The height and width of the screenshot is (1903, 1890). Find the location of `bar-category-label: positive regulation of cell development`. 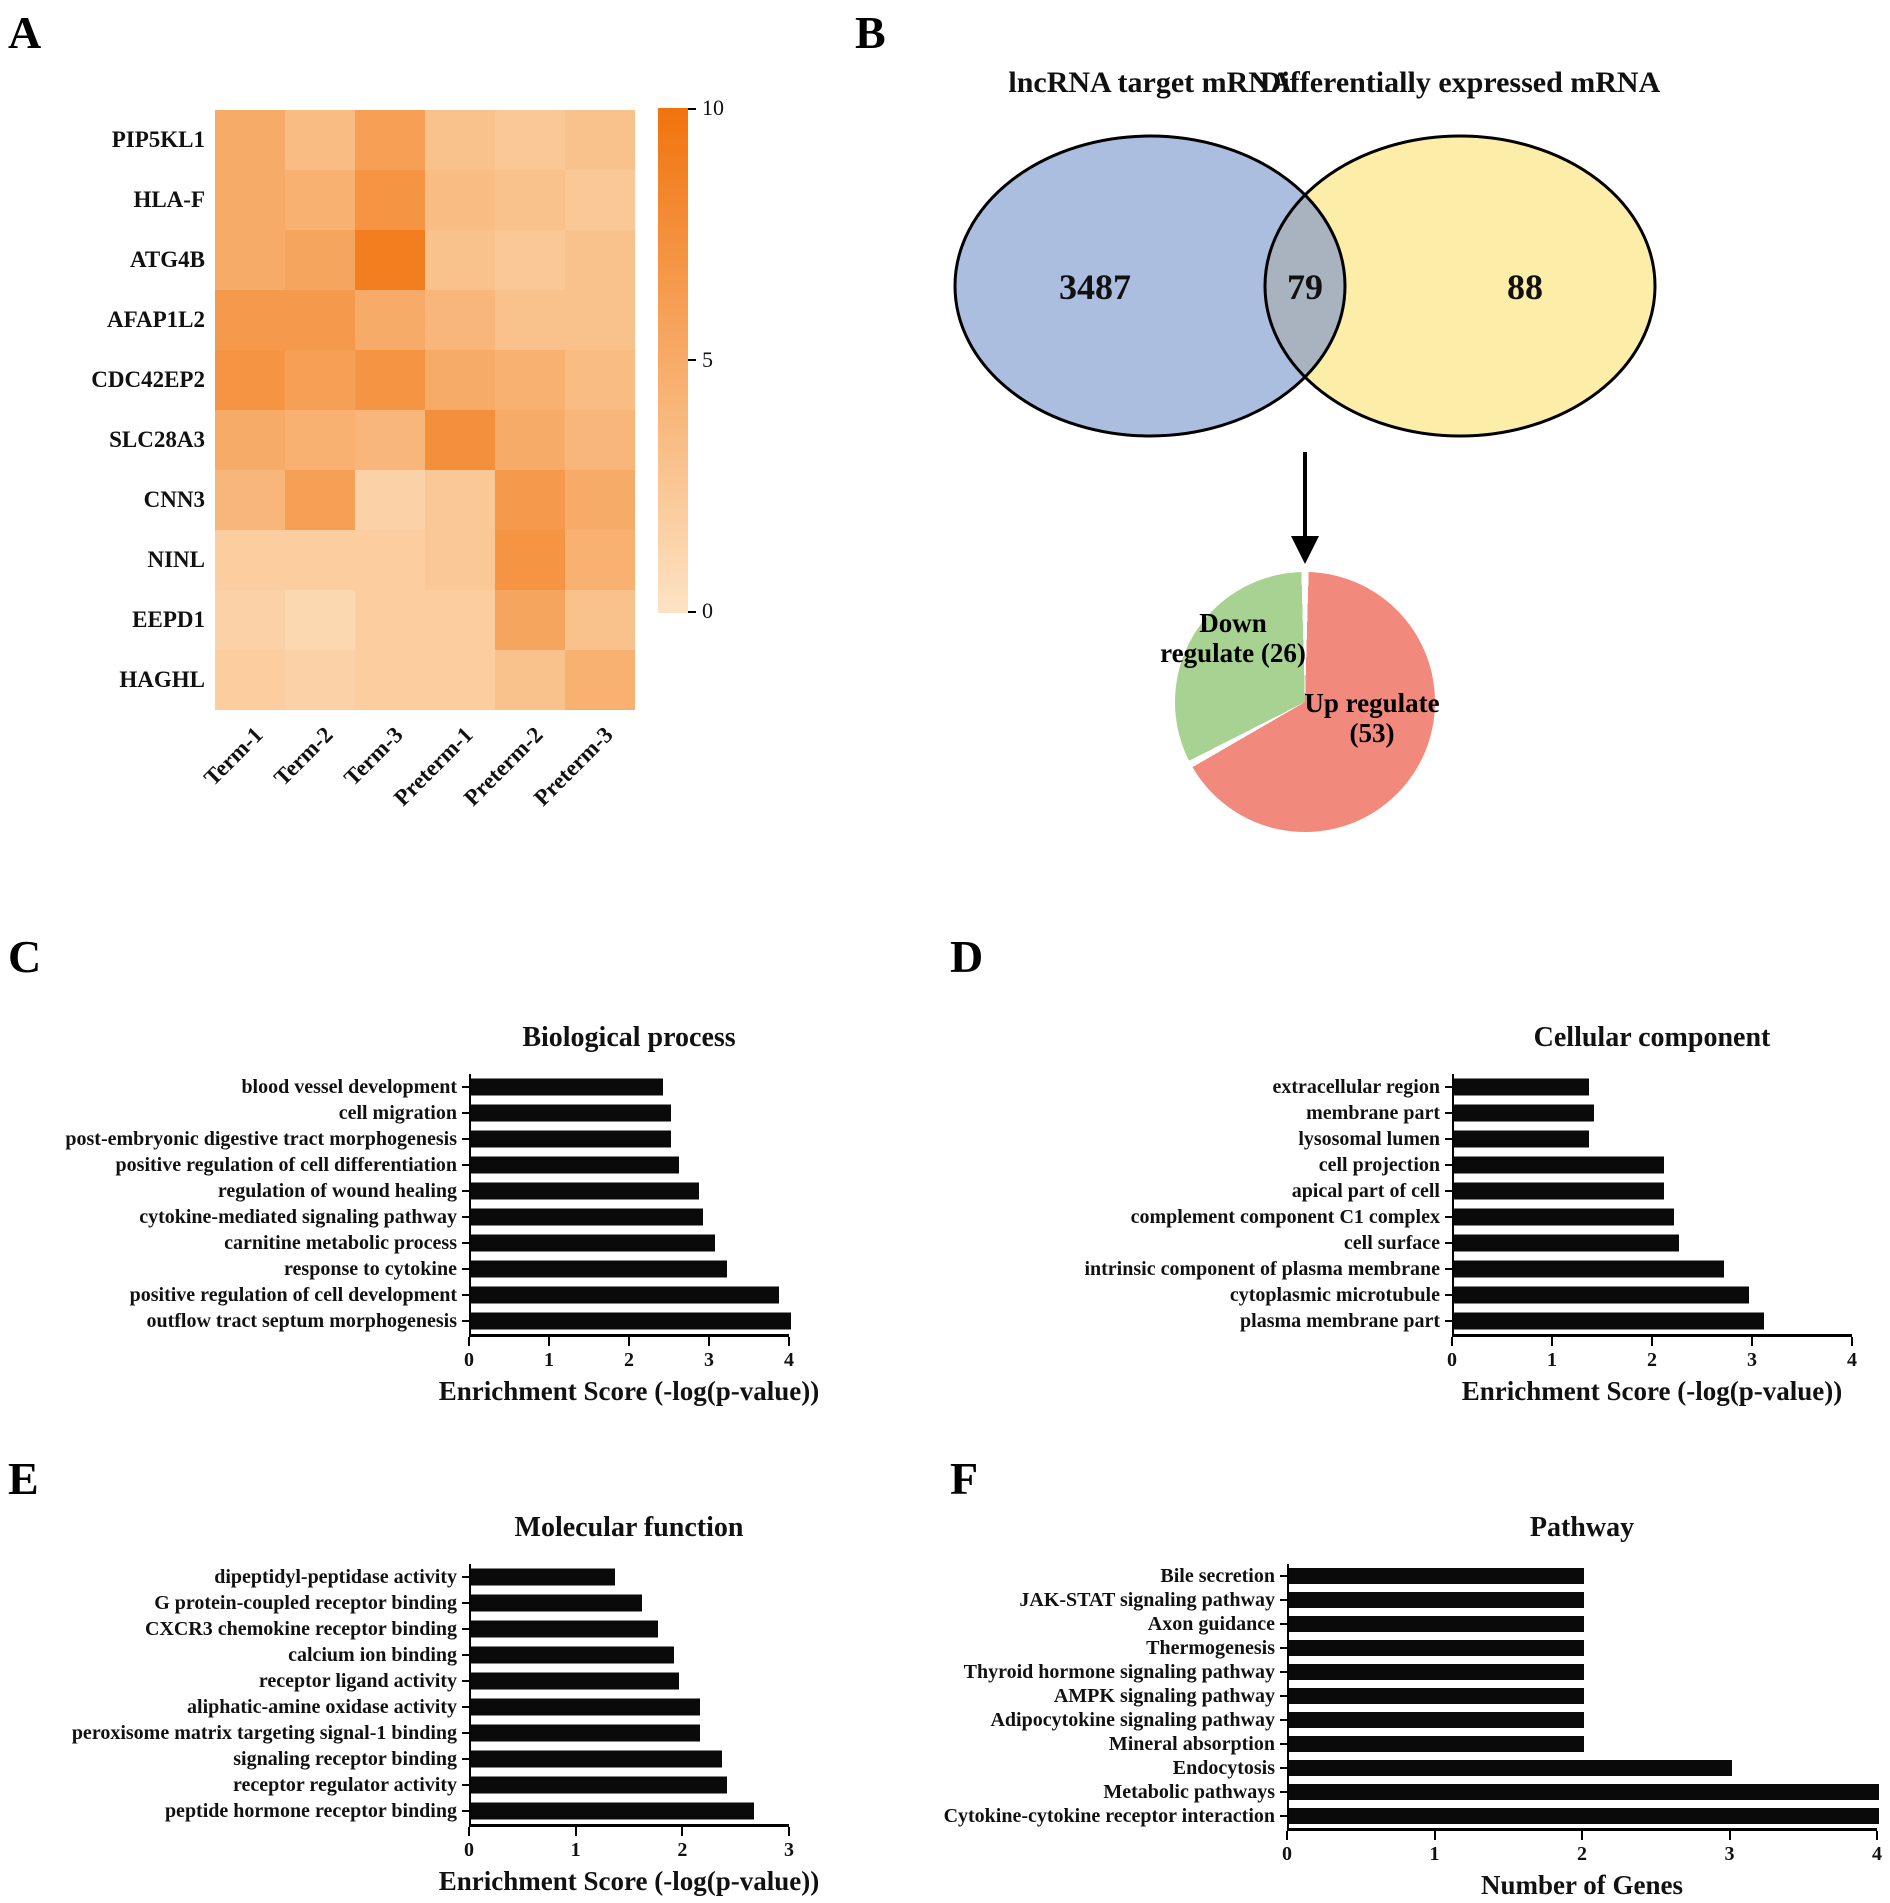

bar-category-label: positive regulation of cell development is located at coordinates (293, 1295).